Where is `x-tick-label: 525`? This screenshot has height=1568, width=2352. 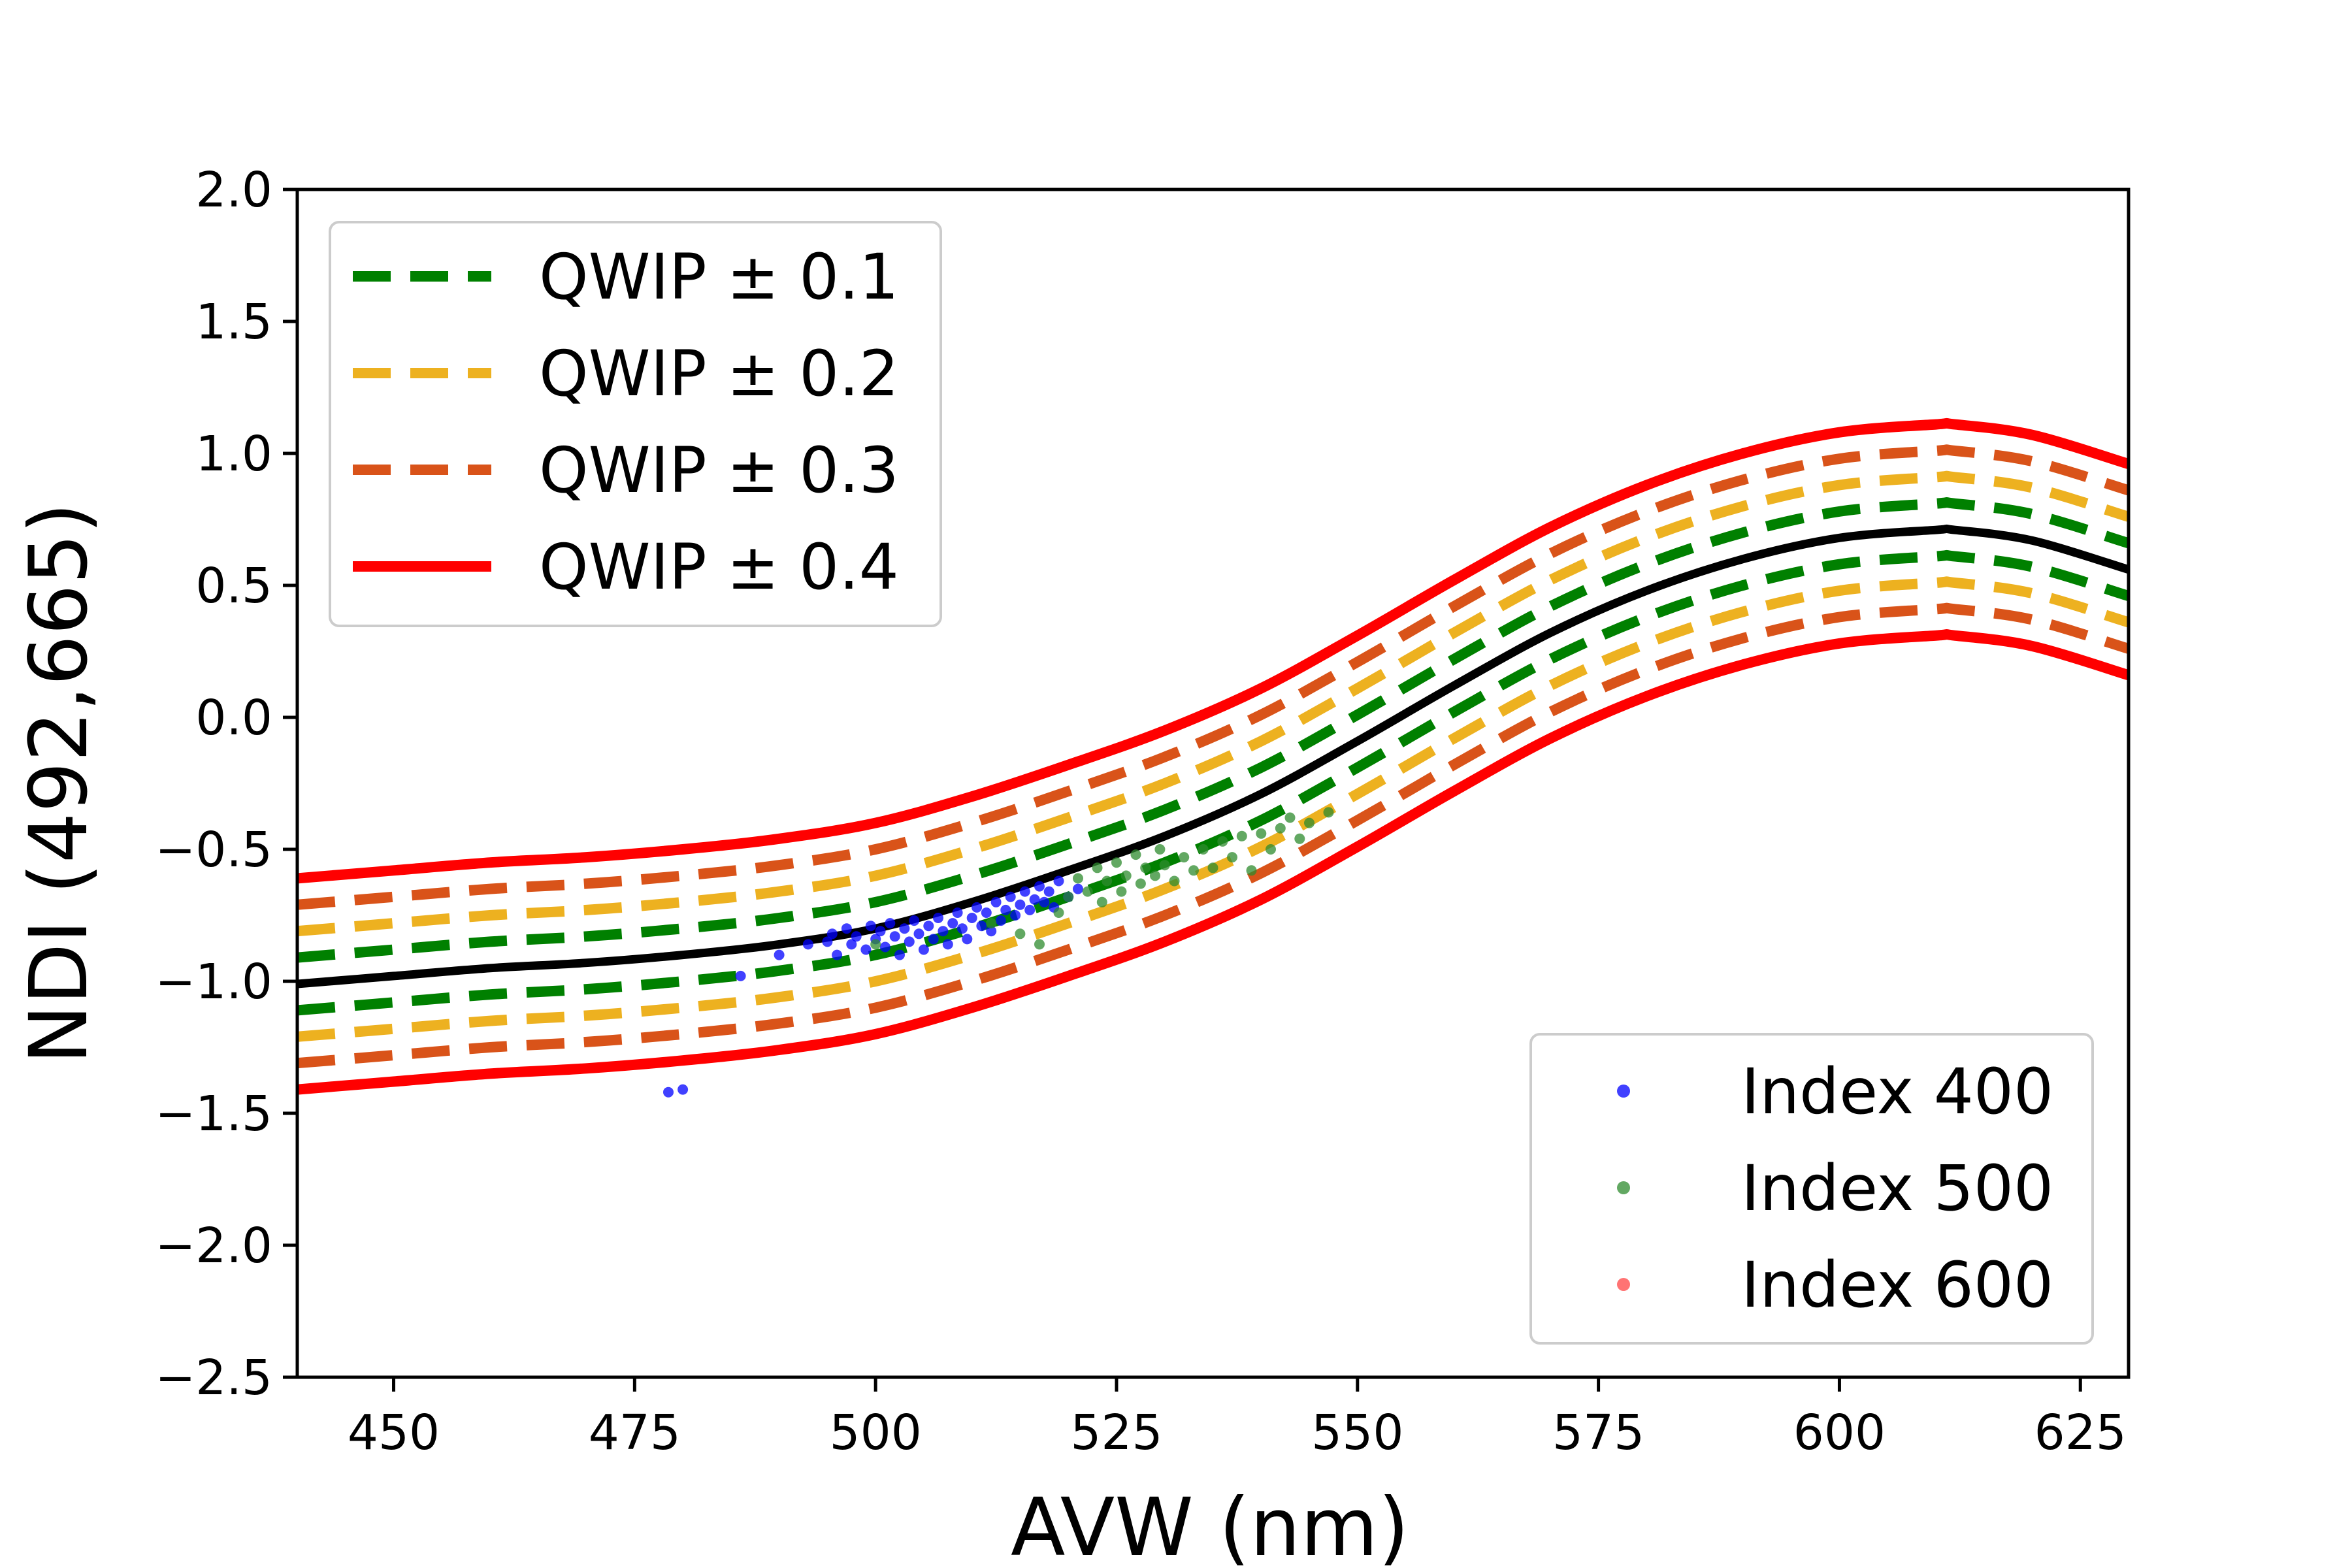
x-tick-label: 525 is located at coordinates (1116, 1433).